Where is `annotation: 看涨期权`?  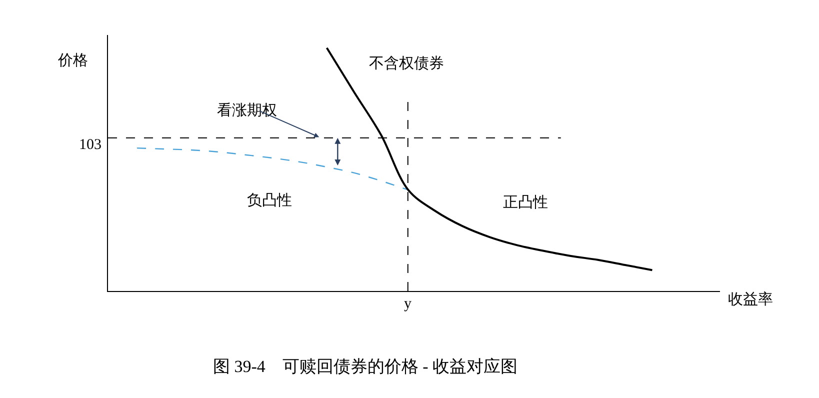 annotation: 看涨期权 is located at coordinates (247, 110).